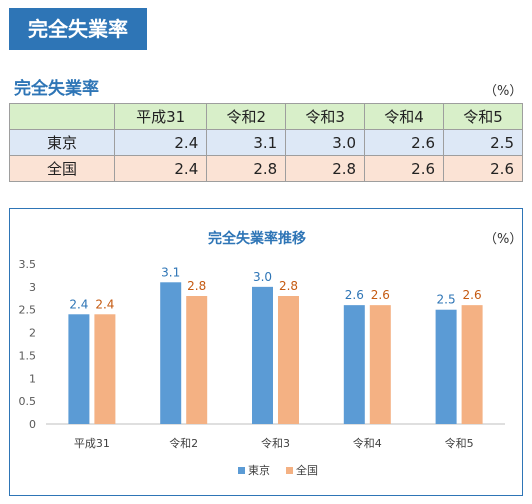  I want to click on x-tick-label: 令和3, so click(275, 443).